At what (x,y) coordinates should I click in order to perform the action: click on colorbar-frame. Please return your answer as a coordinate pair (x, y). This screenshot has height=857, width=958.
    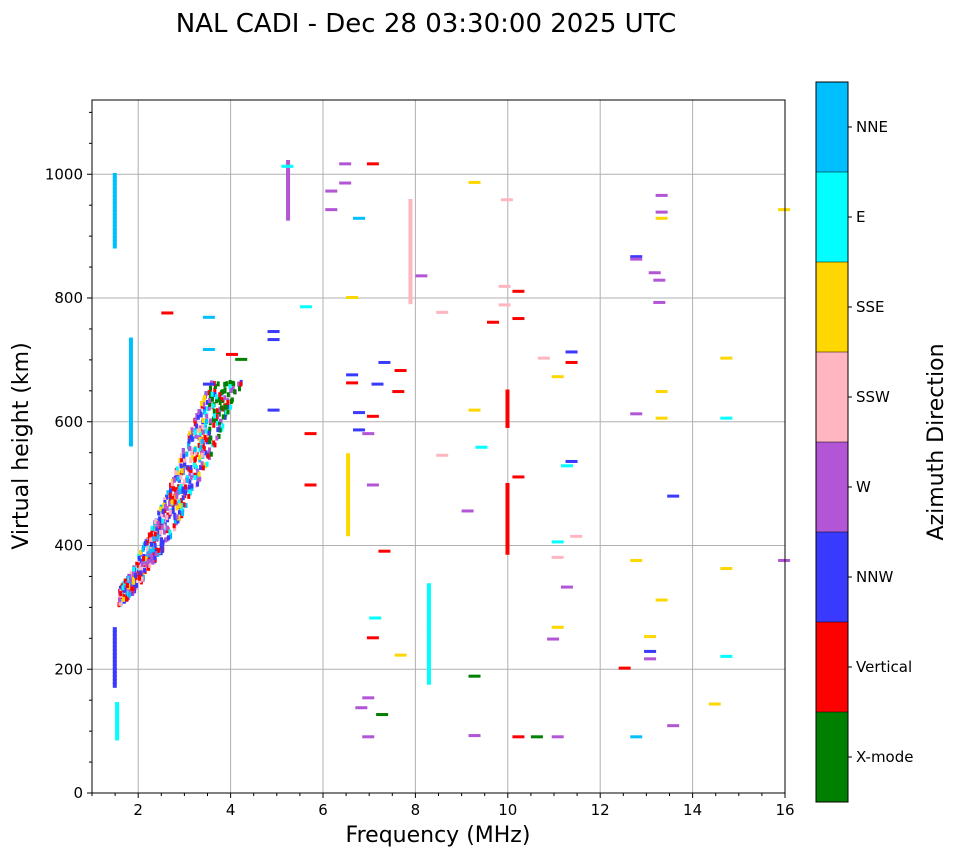
    Looking at the image, I should click on (832, 442).